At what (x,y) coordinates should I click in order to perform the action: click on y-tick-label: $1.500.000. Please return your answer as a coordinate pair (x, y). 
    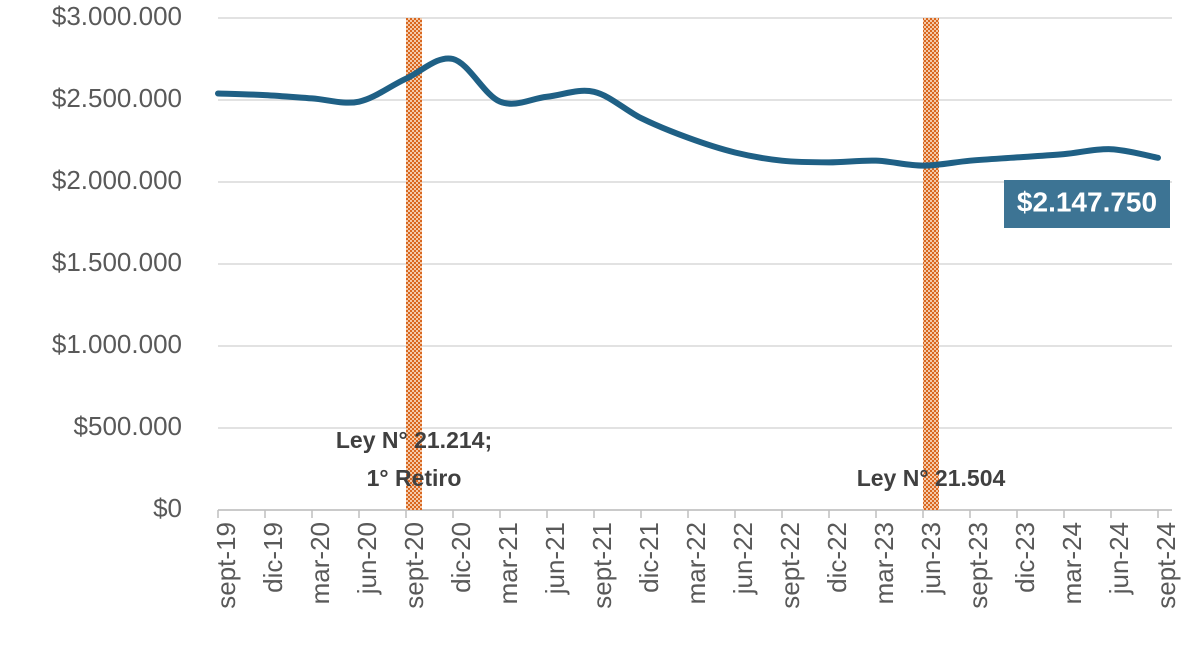
    Looking at the image, I should click on (117, 262).